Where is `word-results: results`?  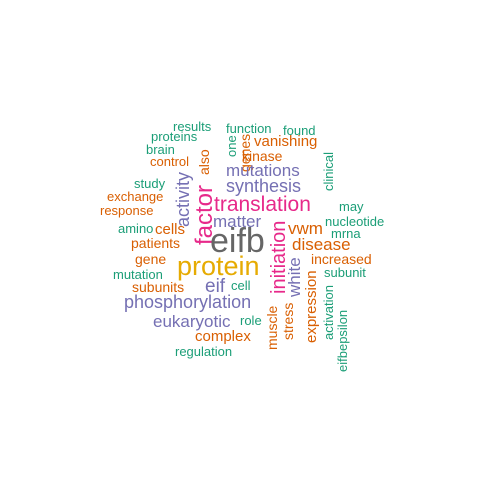
word-results: results is located at coordinates (192, 126).